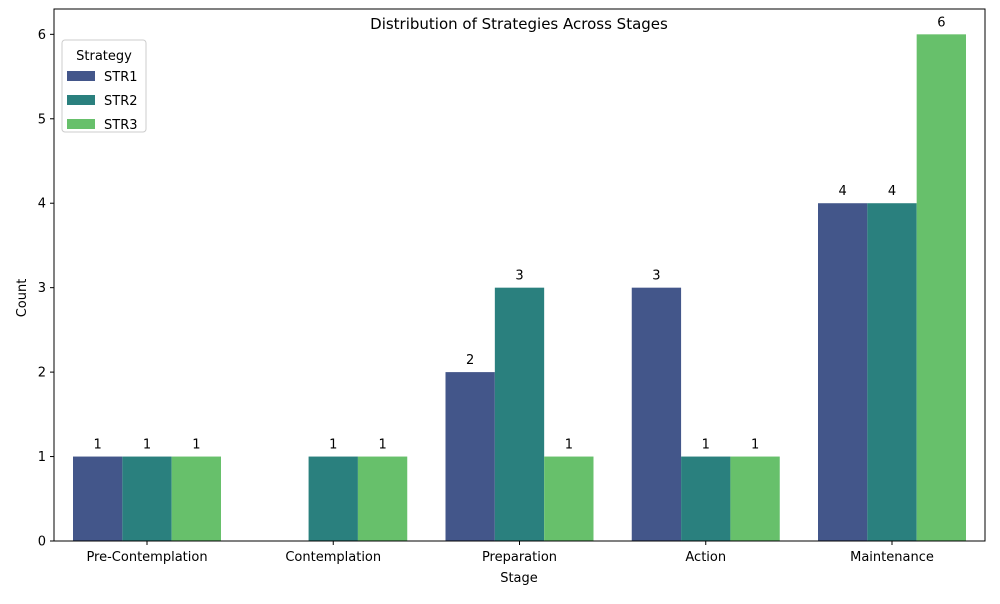 The height and width of the screenshot is (604, 1000). Describe the element at coordinates (81, 76) in the screenshot. I see `legend-swatch-str1` at that location.